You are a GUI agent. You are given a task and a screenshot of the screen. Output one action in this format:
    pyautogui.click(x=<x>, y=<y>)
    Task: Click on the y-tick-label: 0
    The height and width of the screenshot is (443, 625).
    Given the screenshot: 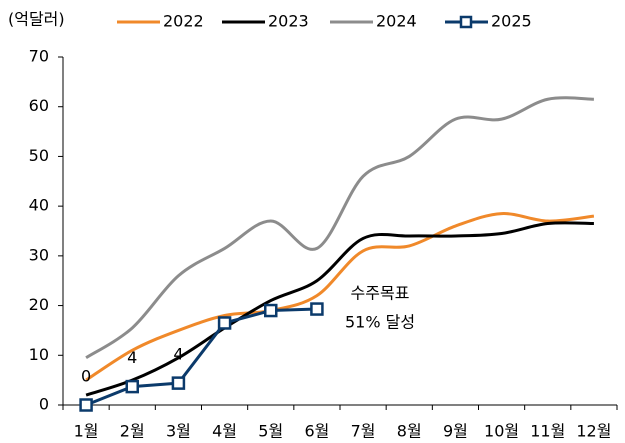 What is the action you would take?
    pyautogui.click(x=44, y=404)
    